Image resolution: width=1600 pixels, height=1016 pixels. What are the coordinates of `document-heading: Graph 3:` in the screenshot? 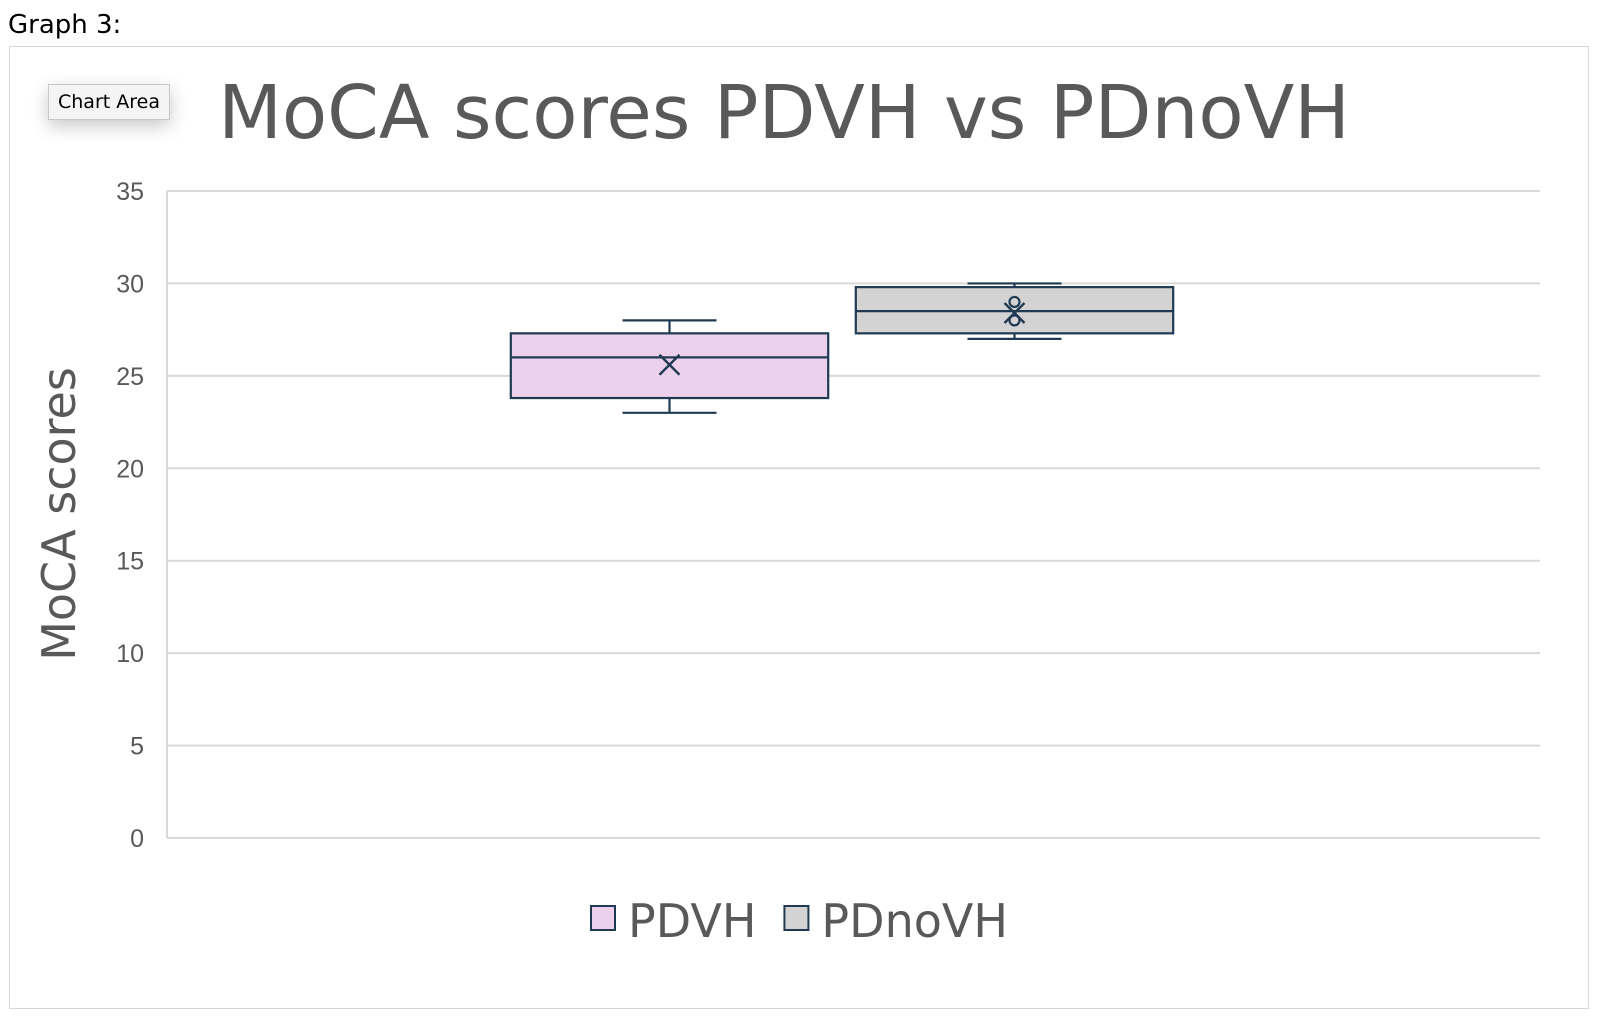 It's located at (65, 25).